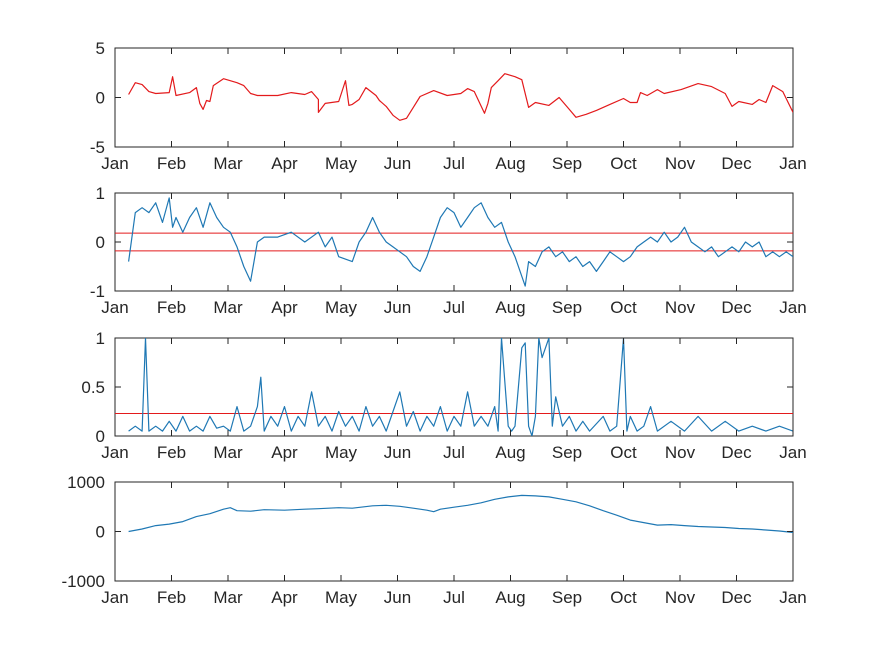 The width and height of the screenshot is (875, 656). Describe the element at coordinates (100, 193) in the screenshot. I see `subplot-2-y-tick-label: 1` at that location.